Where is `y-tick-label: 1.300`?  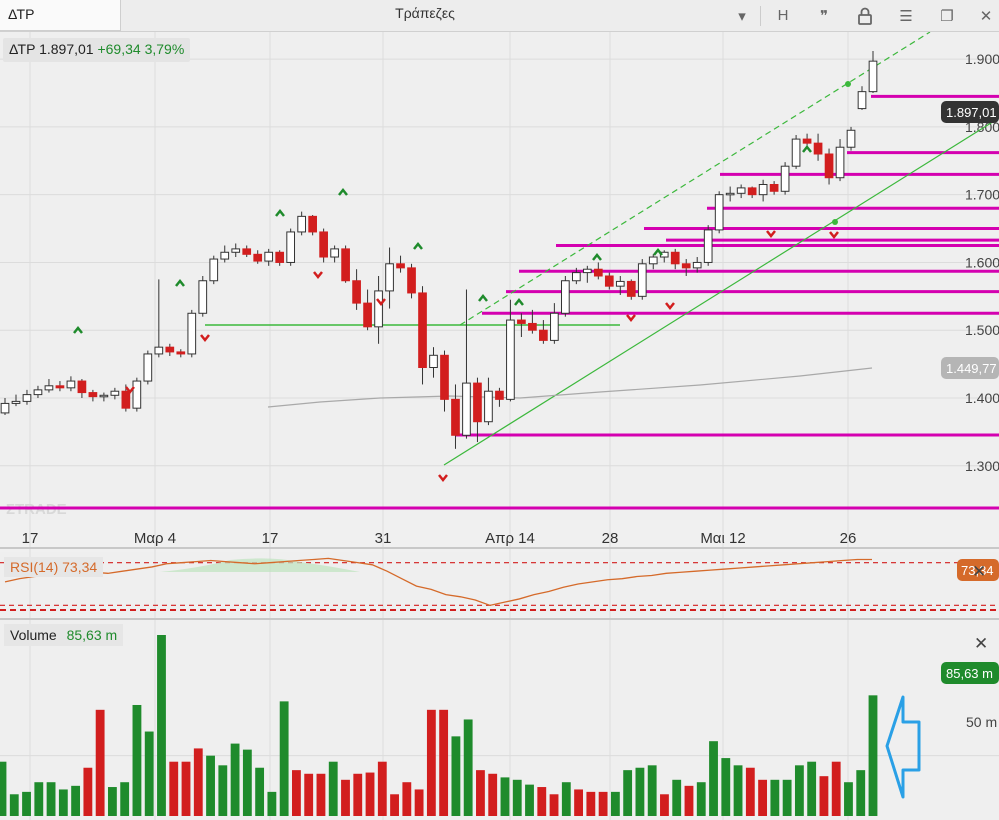 y-tick-label: 1.300 is located at coordinates (982, 466).